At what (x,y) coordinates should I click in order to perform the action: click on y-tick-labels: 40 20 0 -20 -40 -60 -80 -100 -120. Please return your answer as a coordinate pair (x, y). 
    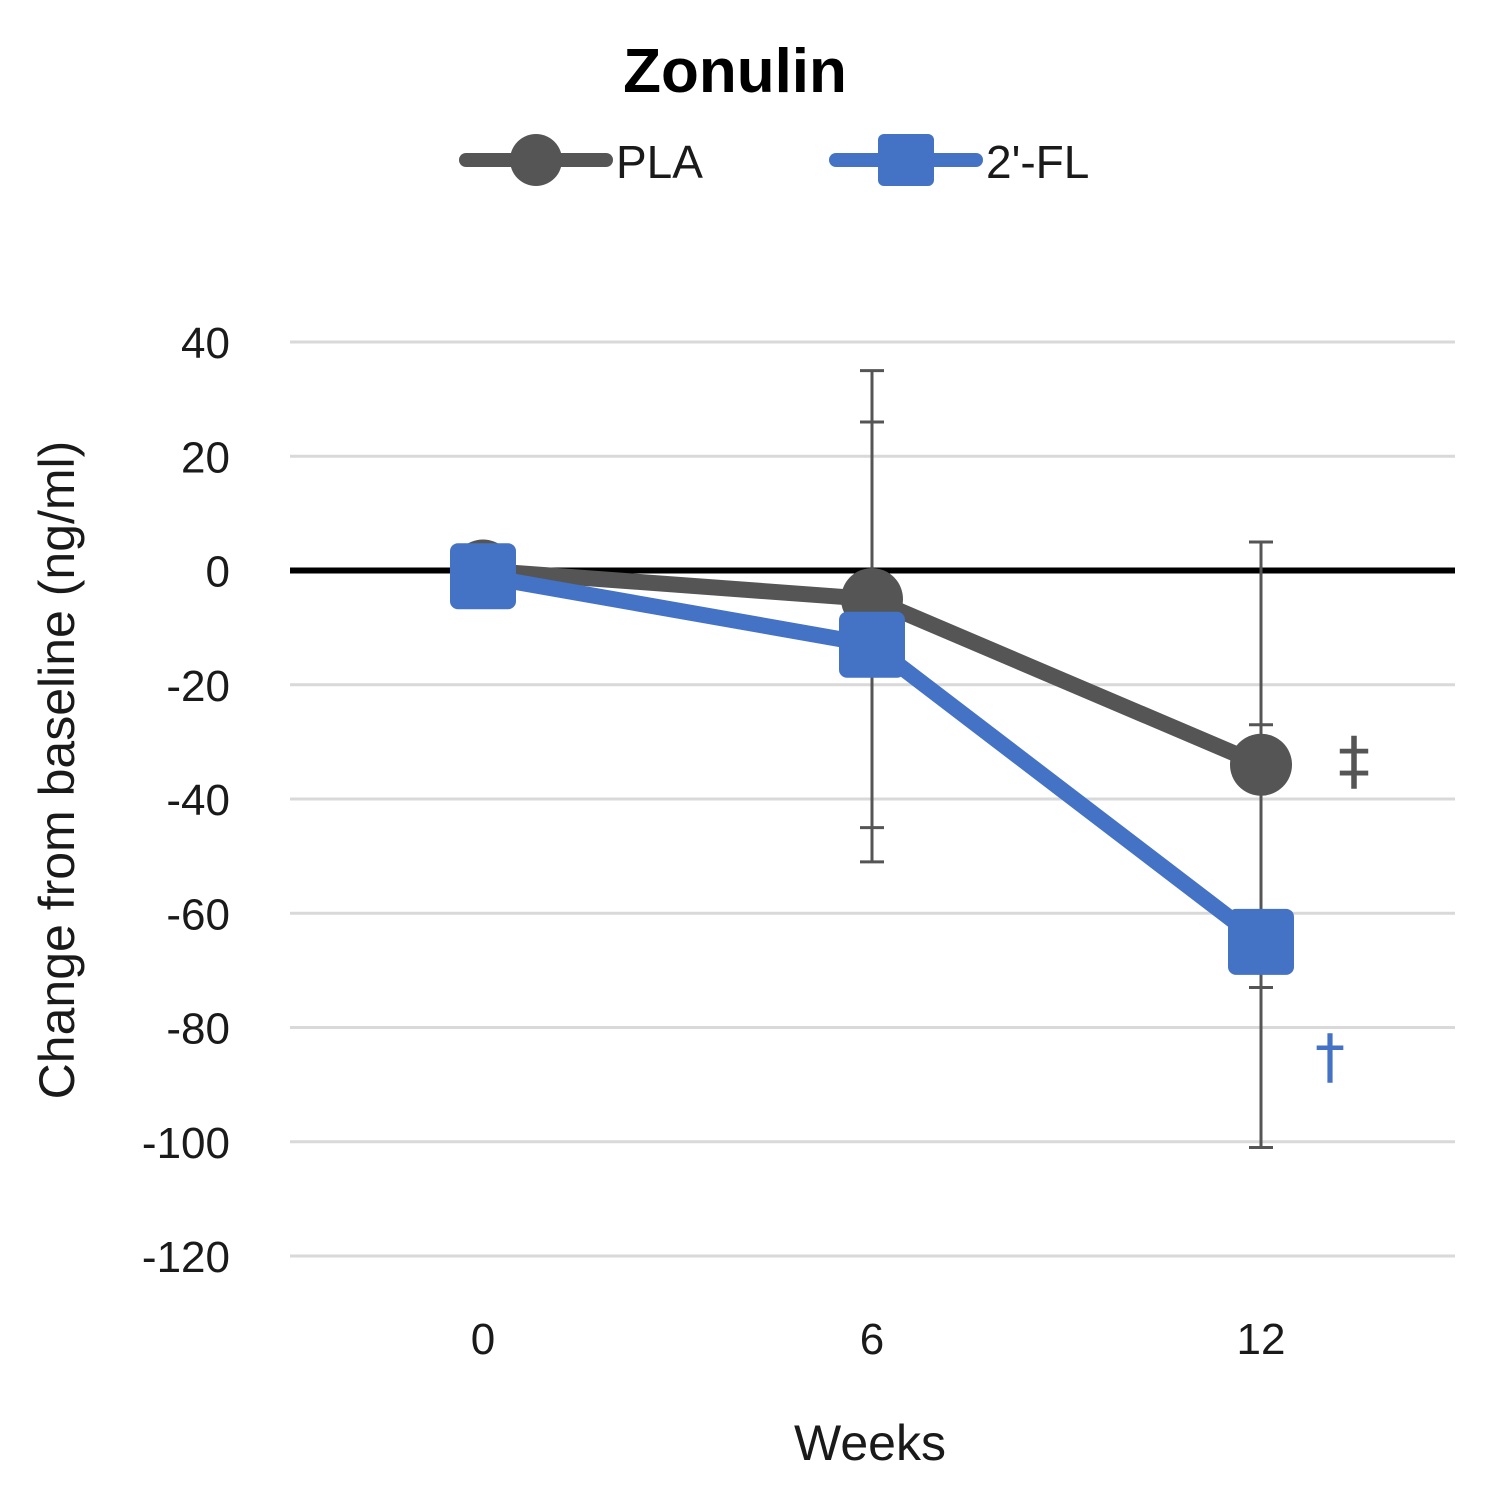
    Looking at the image, I should click on (186, 800).